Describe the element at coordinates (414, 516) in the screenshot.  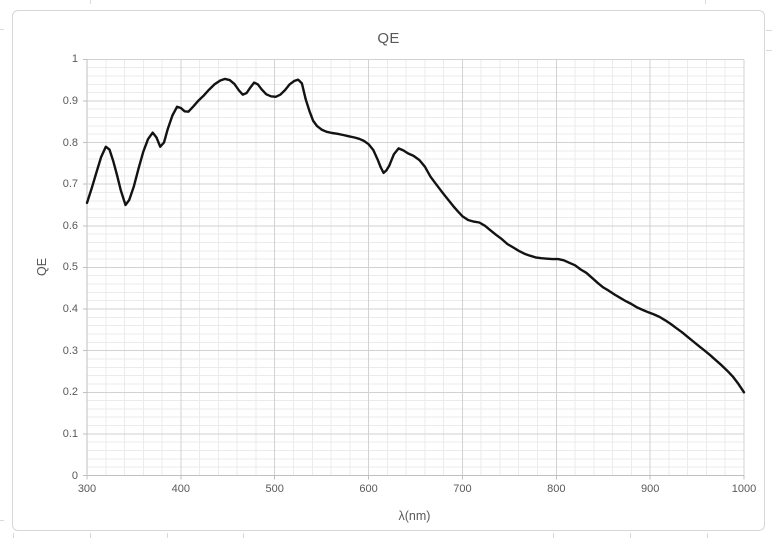
I see `x-axis-title: λ(nm)` at that location.